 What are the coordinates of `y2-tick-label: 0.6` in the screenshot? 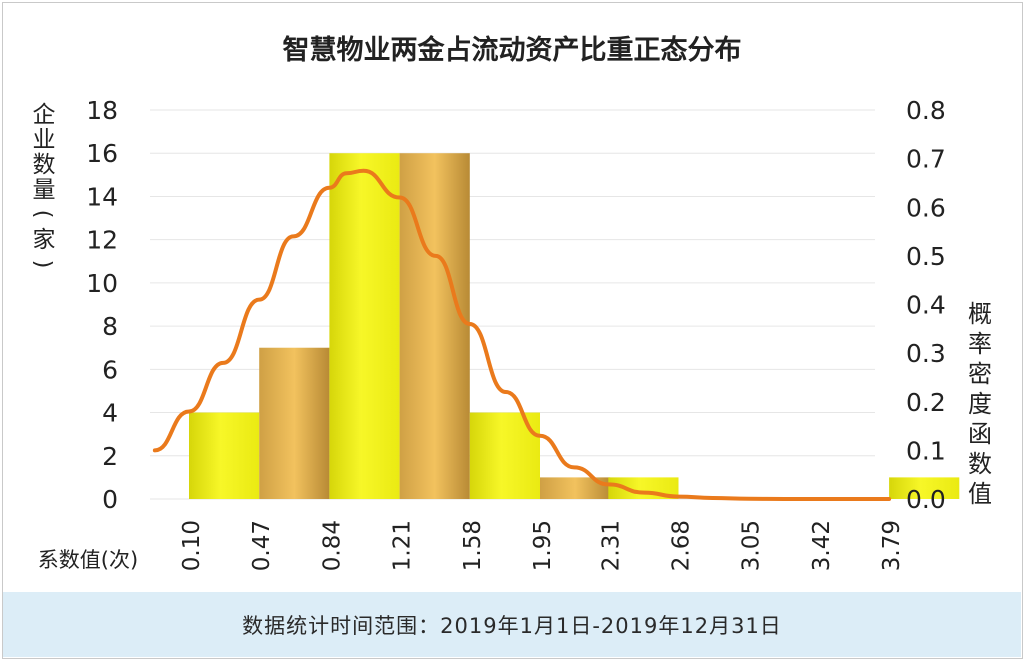 It's located at (926, 207).